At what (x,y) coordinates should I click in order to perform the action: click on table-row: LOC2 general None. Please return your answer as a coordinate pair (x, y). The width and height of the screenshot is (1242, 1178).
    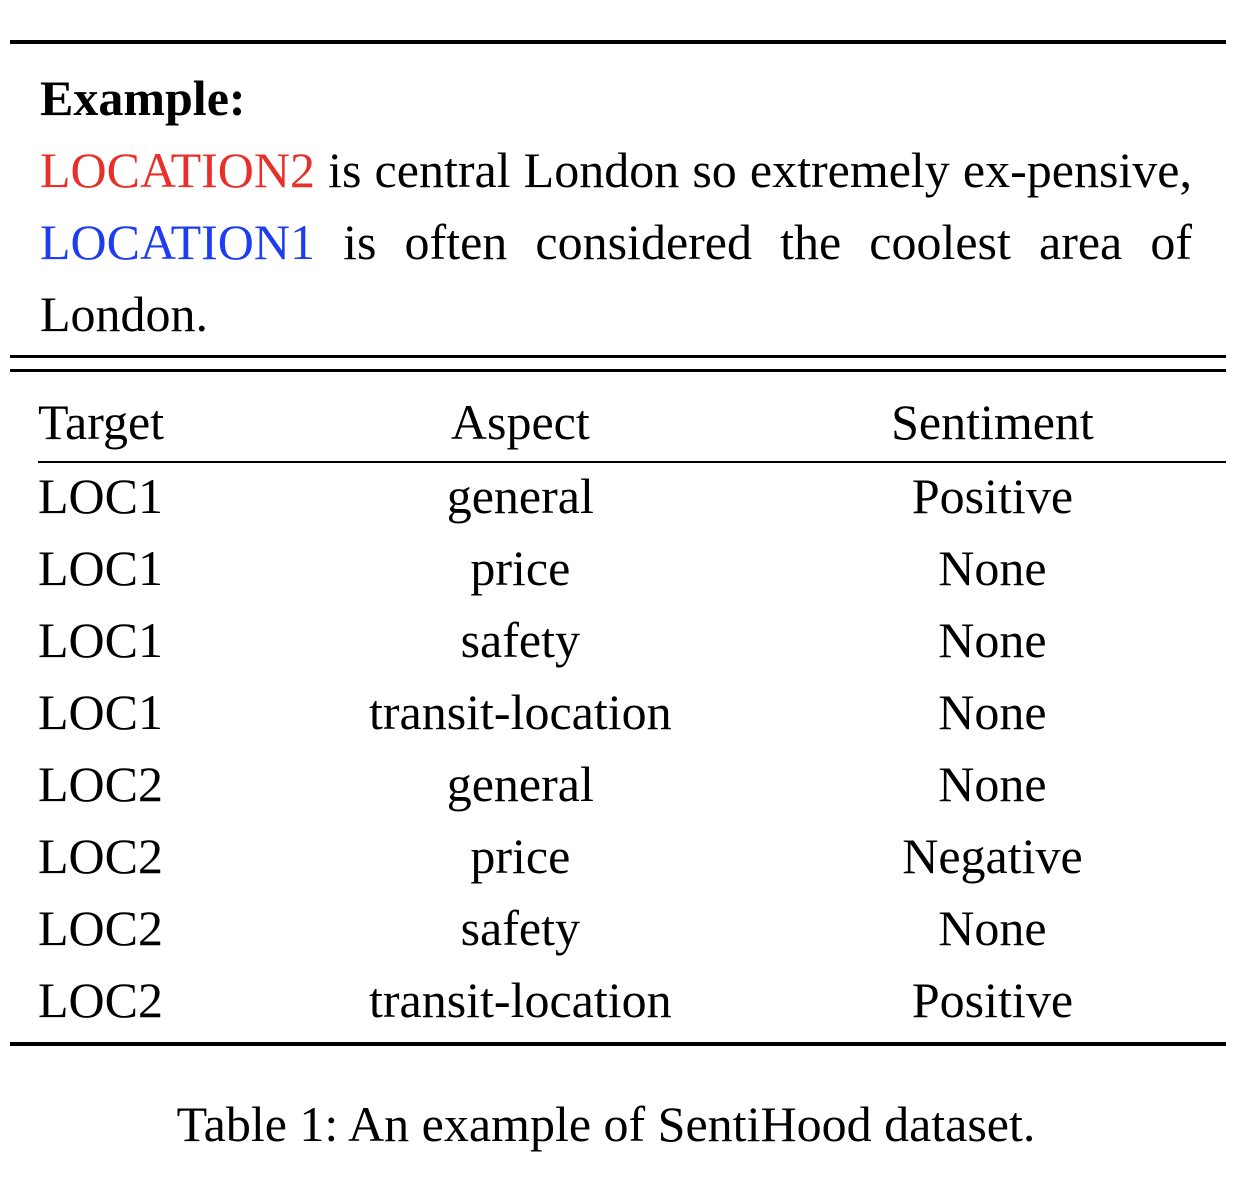
    Looking at the image, I should click on (632, 784).